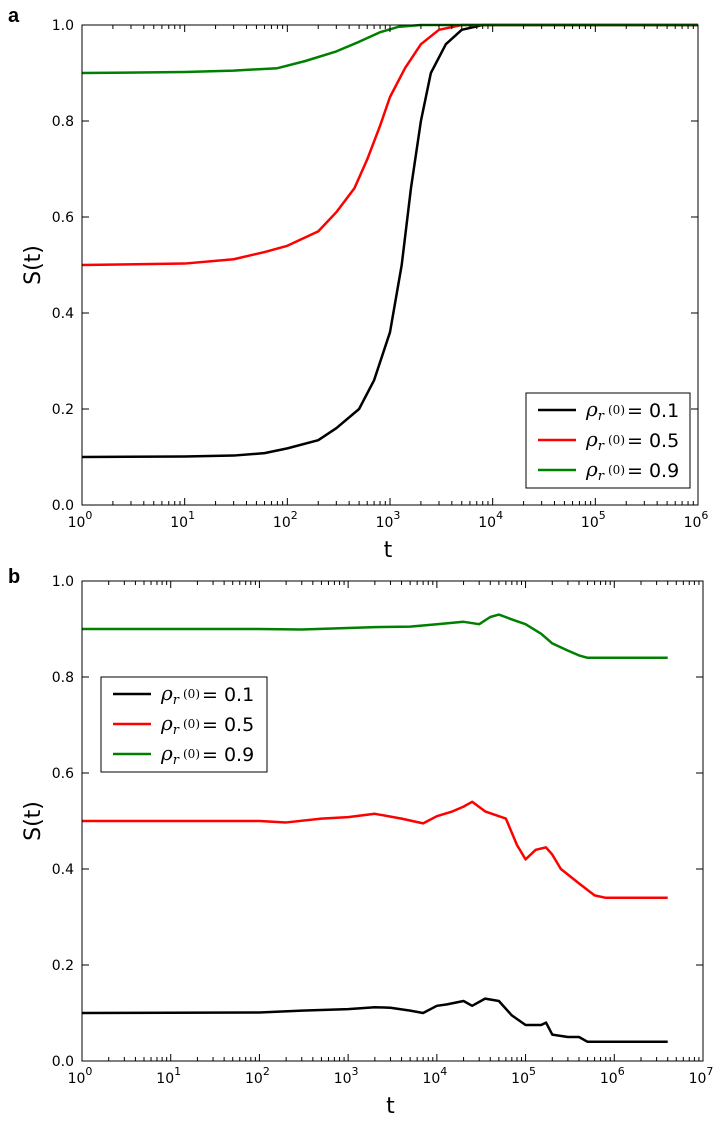  I want to click on panel-label-b: b, so click(14, 577).